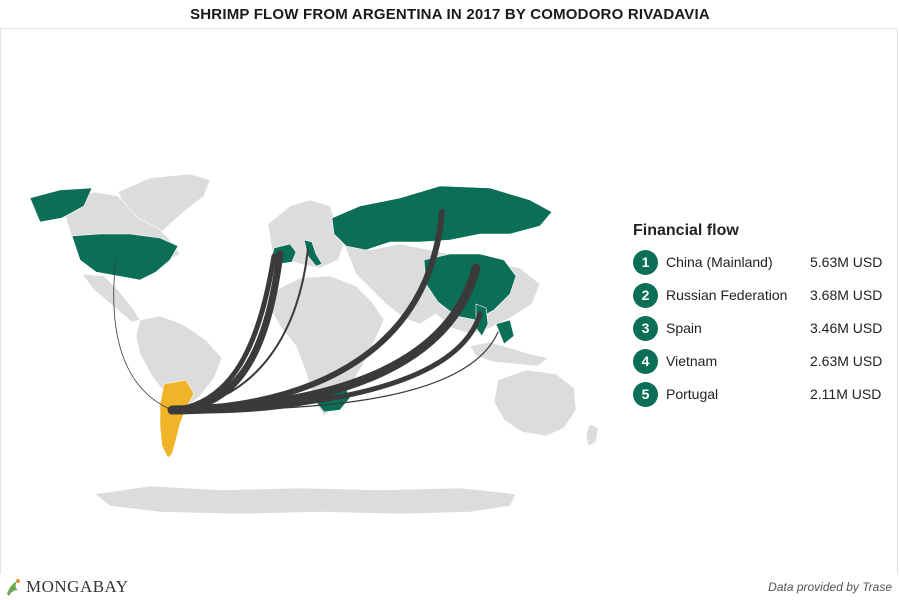  What do you see at coordinates (692, 394) in the screenshot?
I see `country-name: Portugal` at bounding box center [692, 394].